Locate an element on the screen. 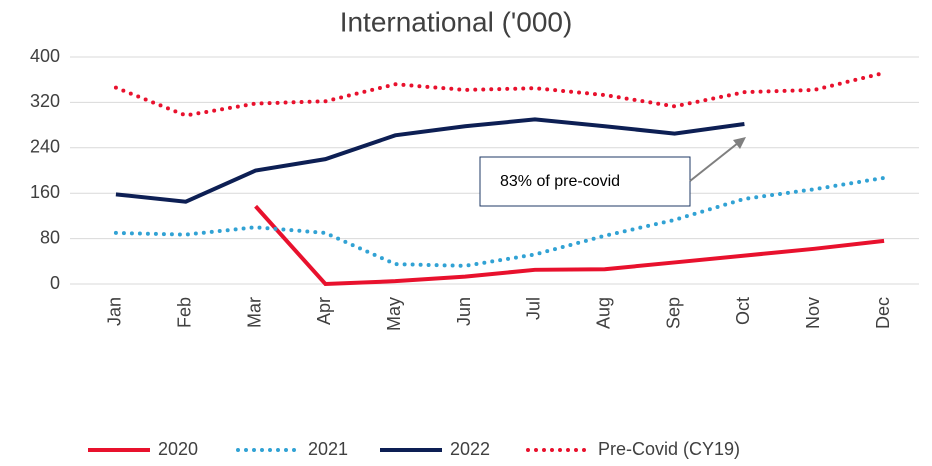 This screenshot has height=466, width=932. legend-label: 2022 is located at coordinates (470, 449).